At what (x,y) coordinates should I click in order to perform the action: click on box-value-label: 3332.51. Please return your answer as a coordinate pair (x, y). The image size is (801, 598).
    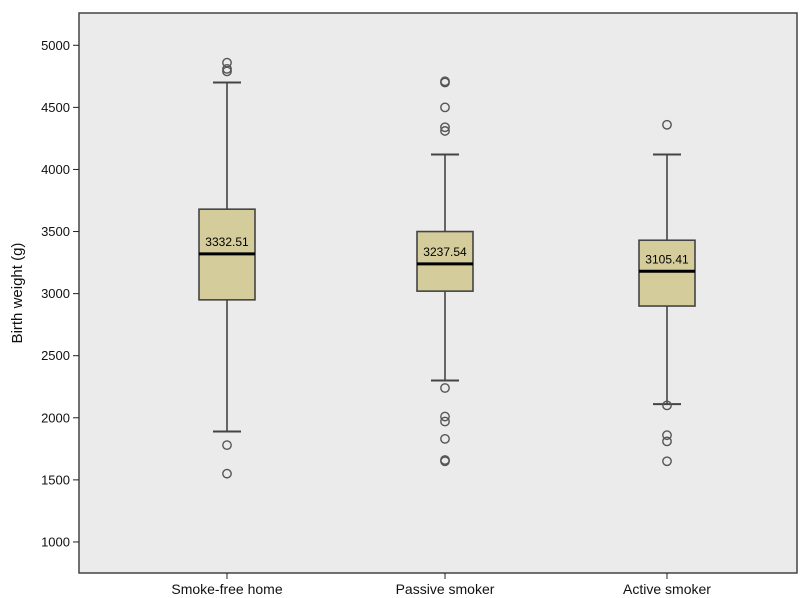
    Looking at the image, I should click on (227, 242).